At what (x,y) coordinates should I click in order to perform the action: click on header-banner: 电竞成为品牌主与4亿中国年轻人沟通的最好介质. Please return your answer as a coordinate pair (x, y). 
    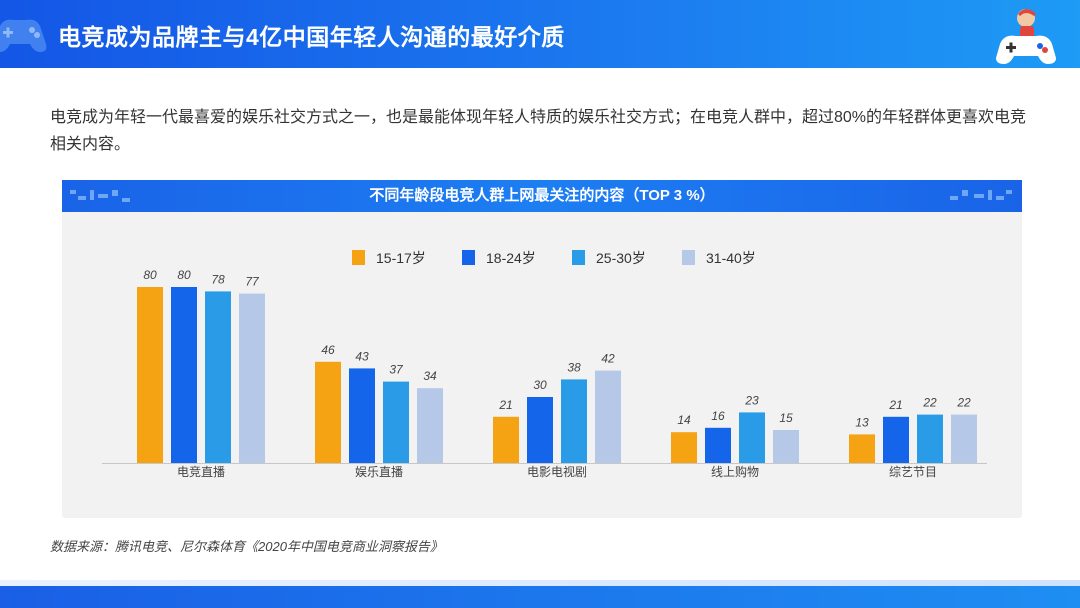
    Looking at the image, I should click on (540, 34).